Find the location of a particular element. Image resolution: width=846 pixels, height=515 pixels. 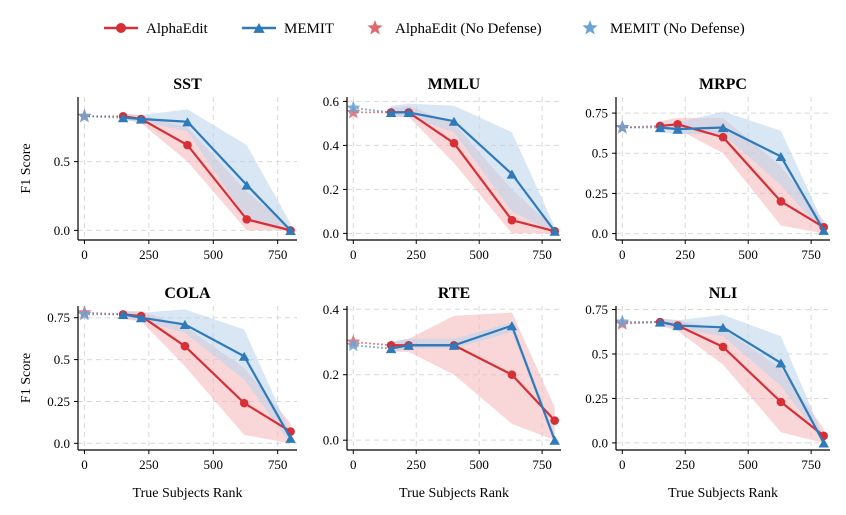

subplot-title: NLI is located at coordinates (723, 293).